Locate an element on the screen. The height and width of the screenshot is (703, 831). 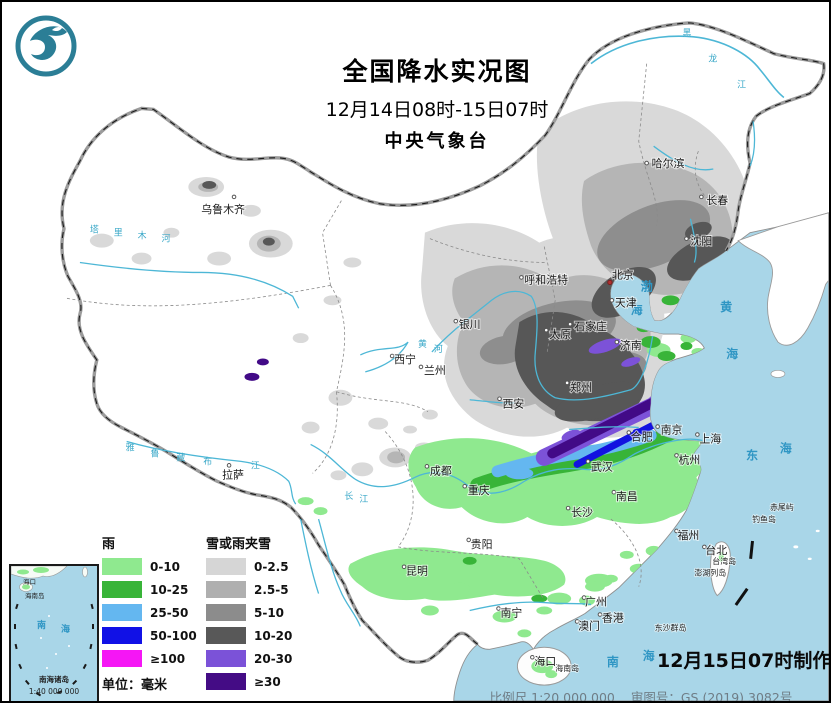
inset-scale: 1:40 000 000 is located at coordinates (54, 691).